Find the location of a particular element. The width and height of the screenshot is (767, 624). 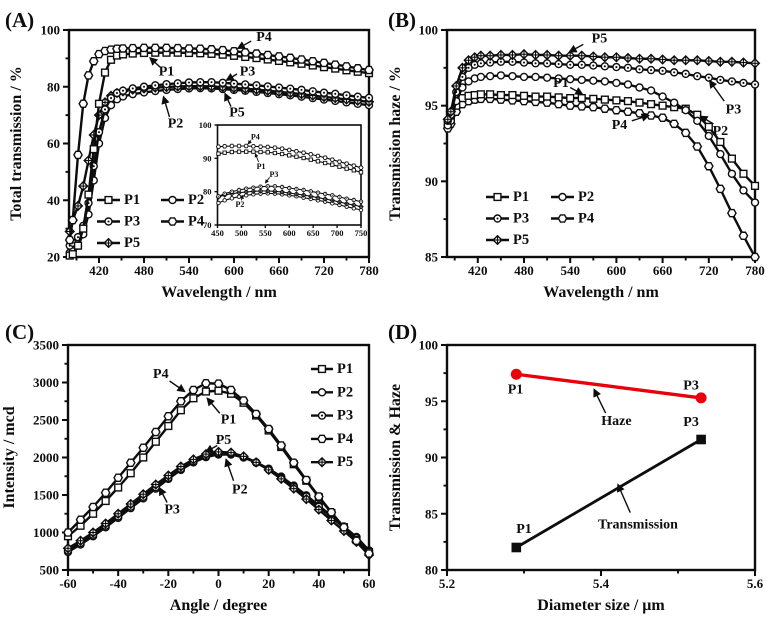

annotation-label-Transmission: Transmission is located at coordinates (638, 525).